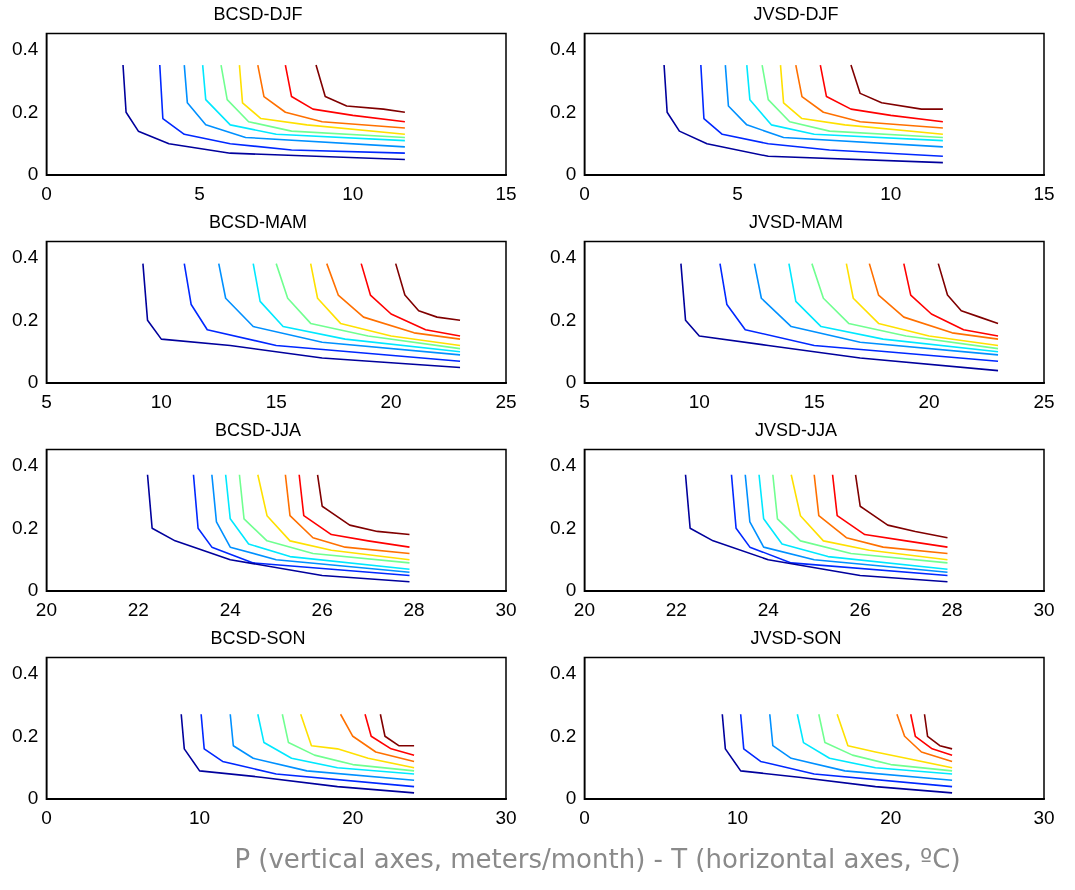 The width and height of the screenshot is (1075, 890). I want to click on chart-title: BCSD-MAM, so click(258, 221).